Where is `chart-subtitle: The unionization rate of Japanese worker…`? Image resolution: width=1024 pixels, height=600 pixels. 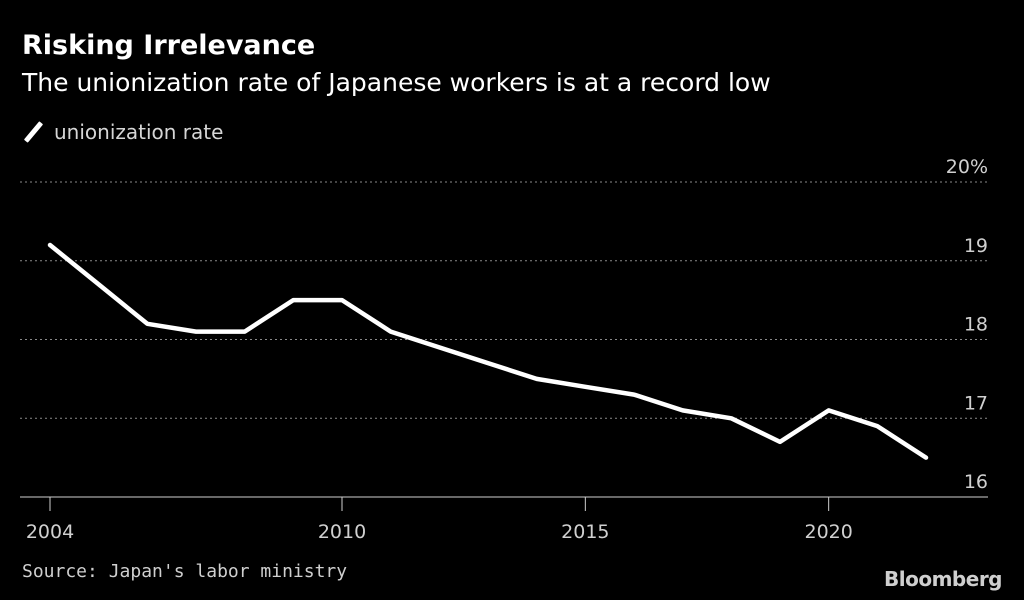 chart-subtitle: The unionization rate of Japanese worker… is located at coordinates (396, 82).